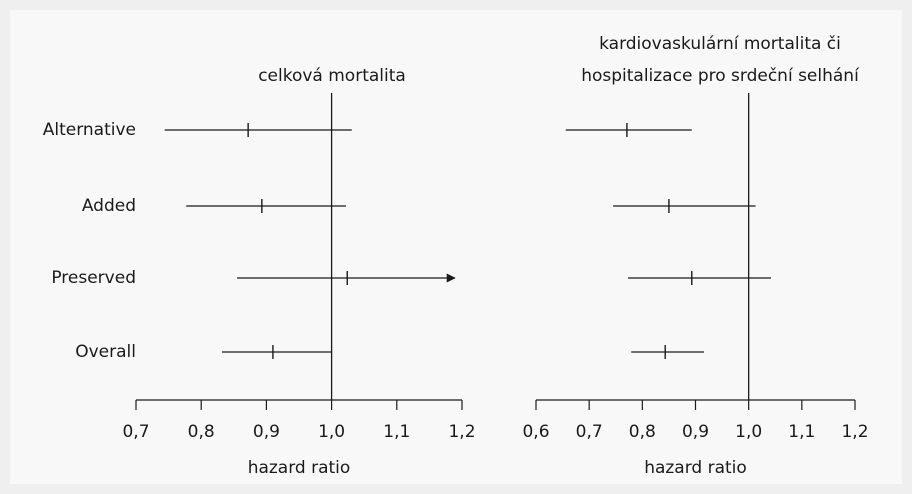 Image resolution: width=912 pixels, height=494 pixels. Describe the element at coordinates (332, 76) in the screenshot. I see `panel-title: celková mortalita` at that location.